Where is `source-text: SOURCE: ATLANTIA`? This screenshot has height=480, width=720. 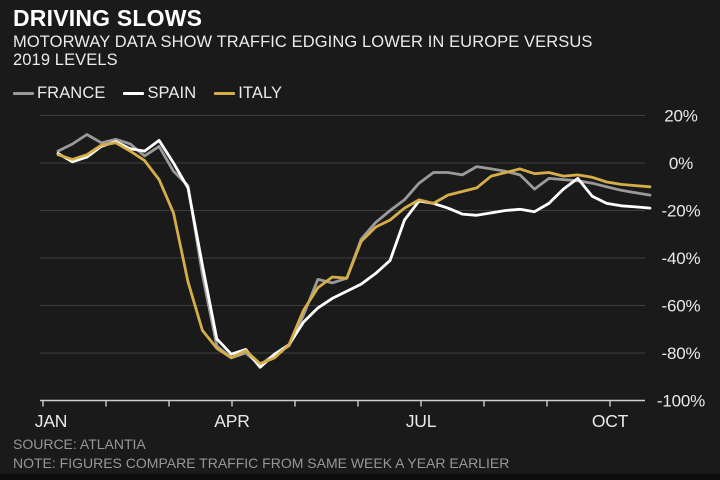
source-text: SOURCE: ATLANTIA is located at coordinates (79, 444).